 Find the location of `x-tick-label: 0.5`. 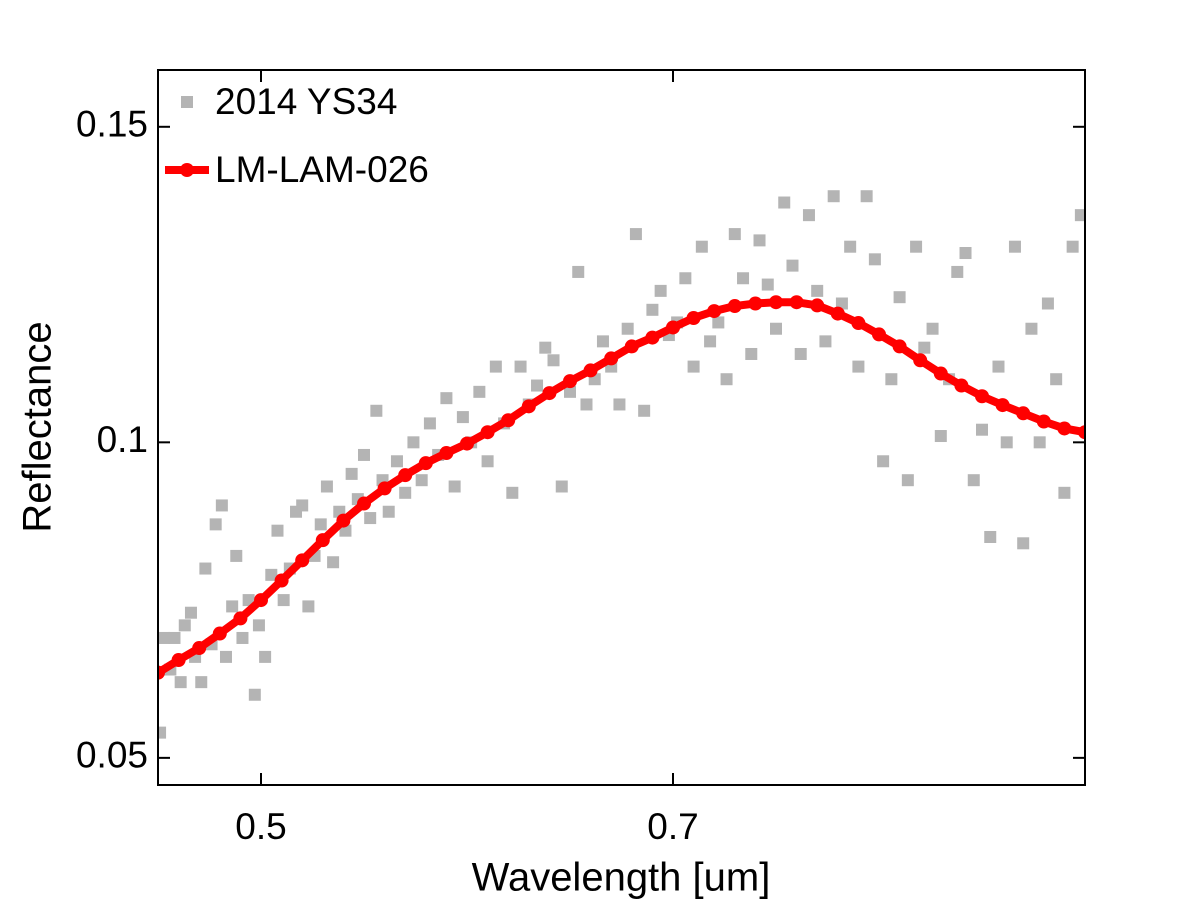

x-tick-label: 0.5 is located at coordinates (260, 826).